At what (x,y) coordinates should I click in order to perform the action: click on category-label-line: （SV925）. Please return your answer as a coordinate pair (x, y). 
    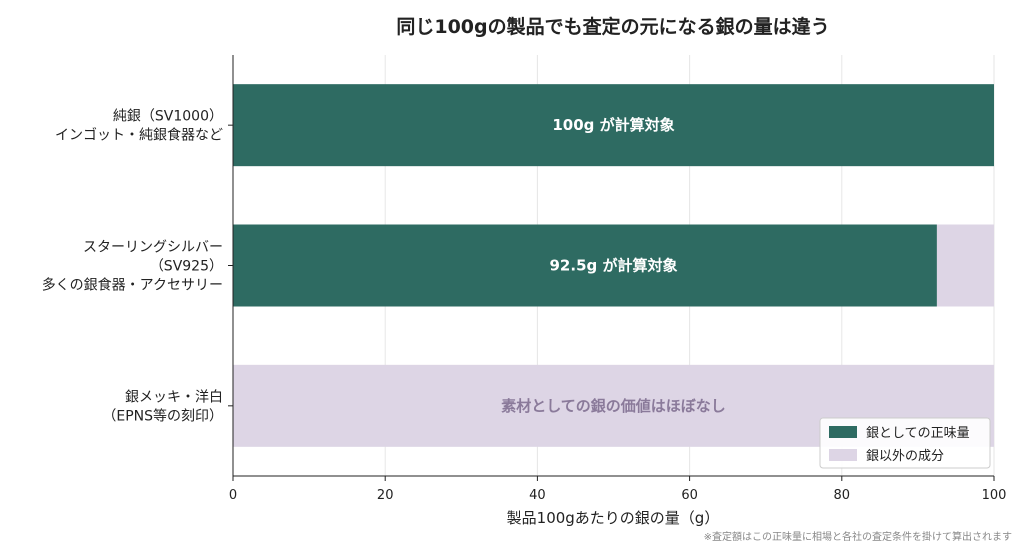
    Looking at the image, I should click on (186, 267).